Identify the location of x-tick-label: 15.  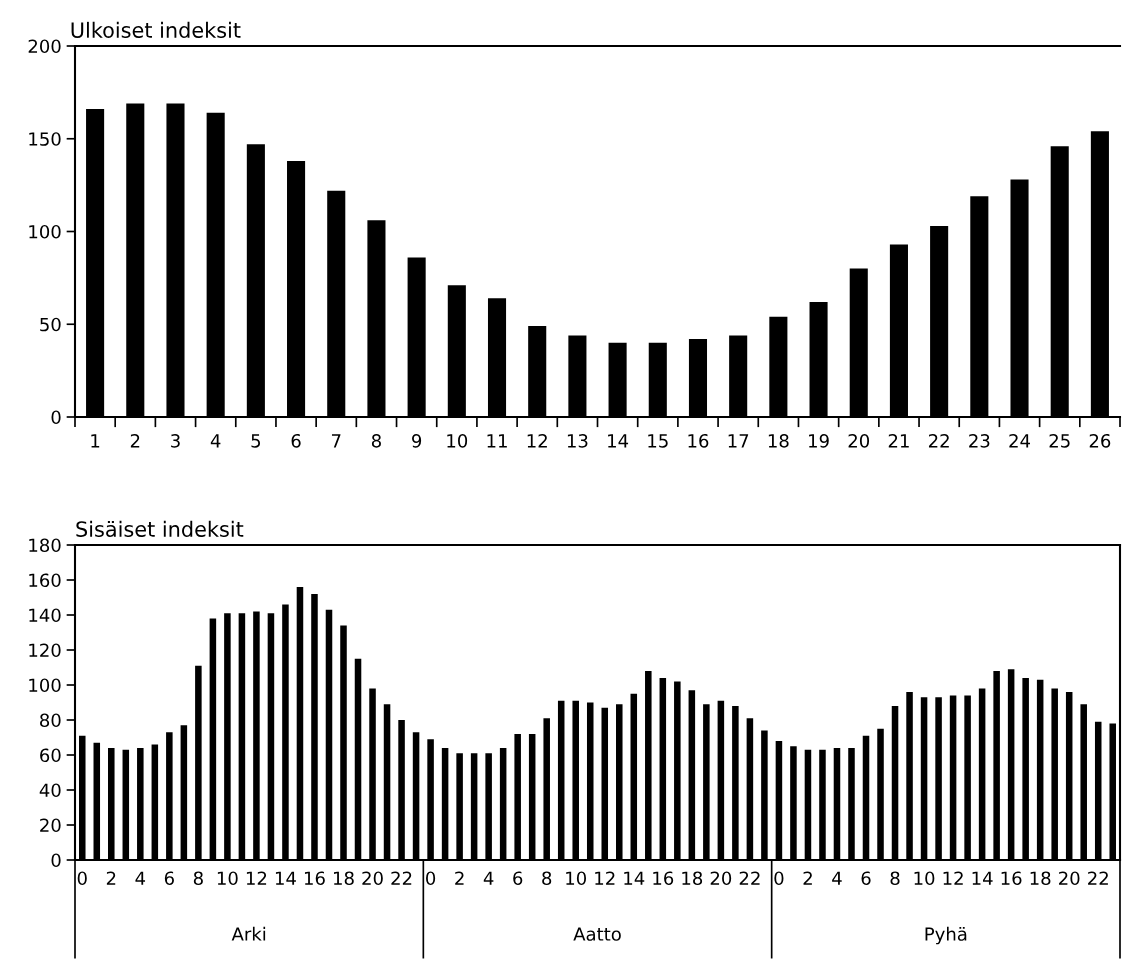
(658, 441).